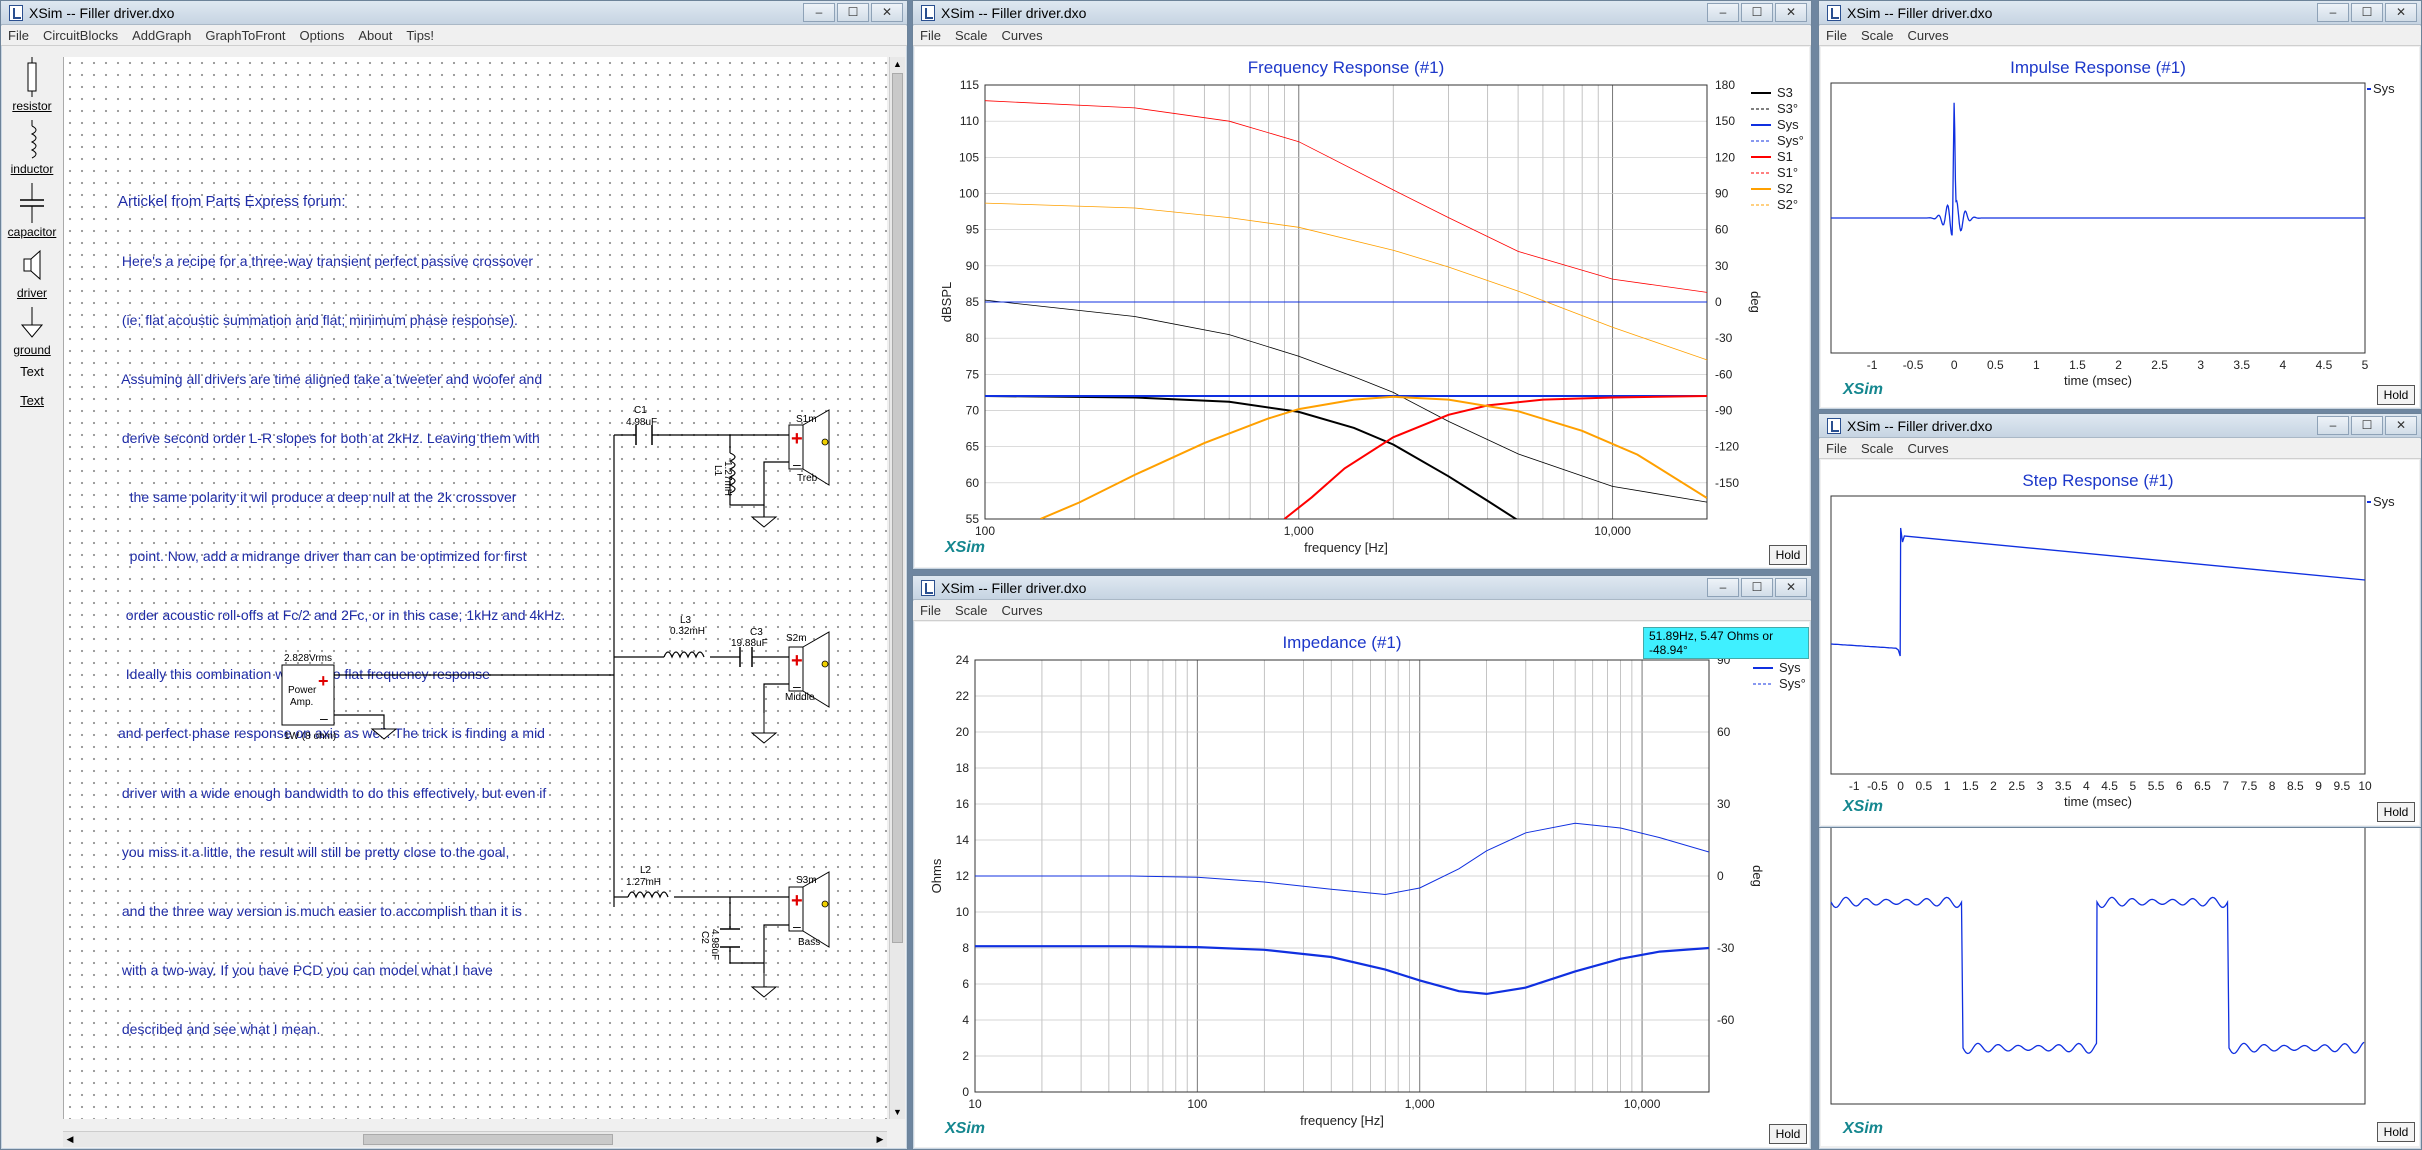 The width and height of the screenshot is (2422, 1150). Describe the element at coordinates (2120, 13) in the screenshot. I see `impulse-titlebar: XSim -- Filler driver.dxo – ☐ ✕` at that location.